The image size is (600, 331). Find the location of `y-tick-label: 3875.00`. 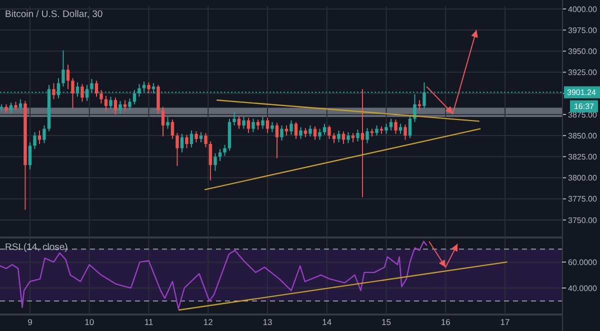

y-tick-label: 3875.00 is located at coordinates (583, 115).